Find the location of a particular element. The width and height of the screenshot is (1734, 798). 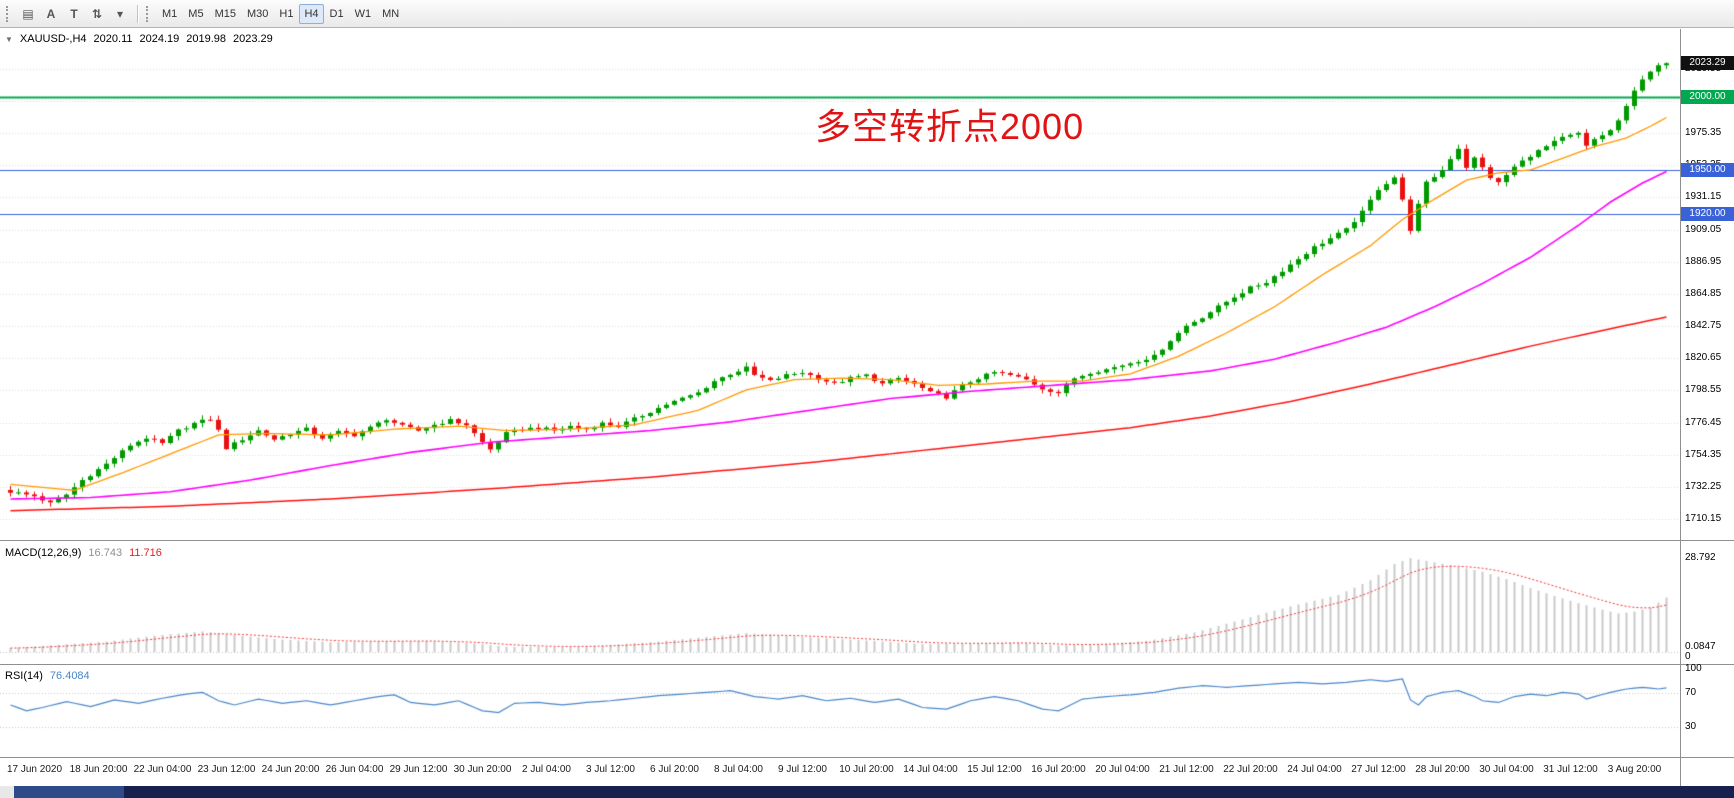

timeframe-button-d1: D1 is located at coordinates (336, 13).